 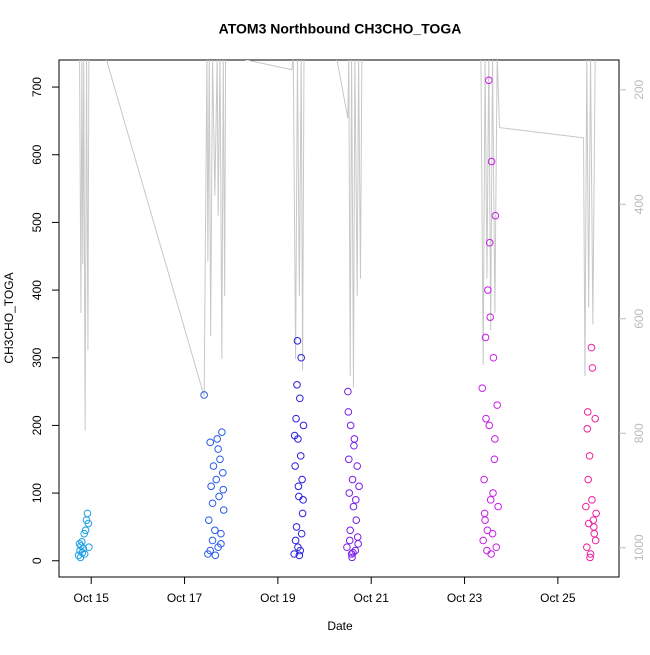 What do you see at coordinates (9, 317) in the screenshot?
I see `y-axis-label: CH3CHO_TOGA` at bounding box center [9, 317].